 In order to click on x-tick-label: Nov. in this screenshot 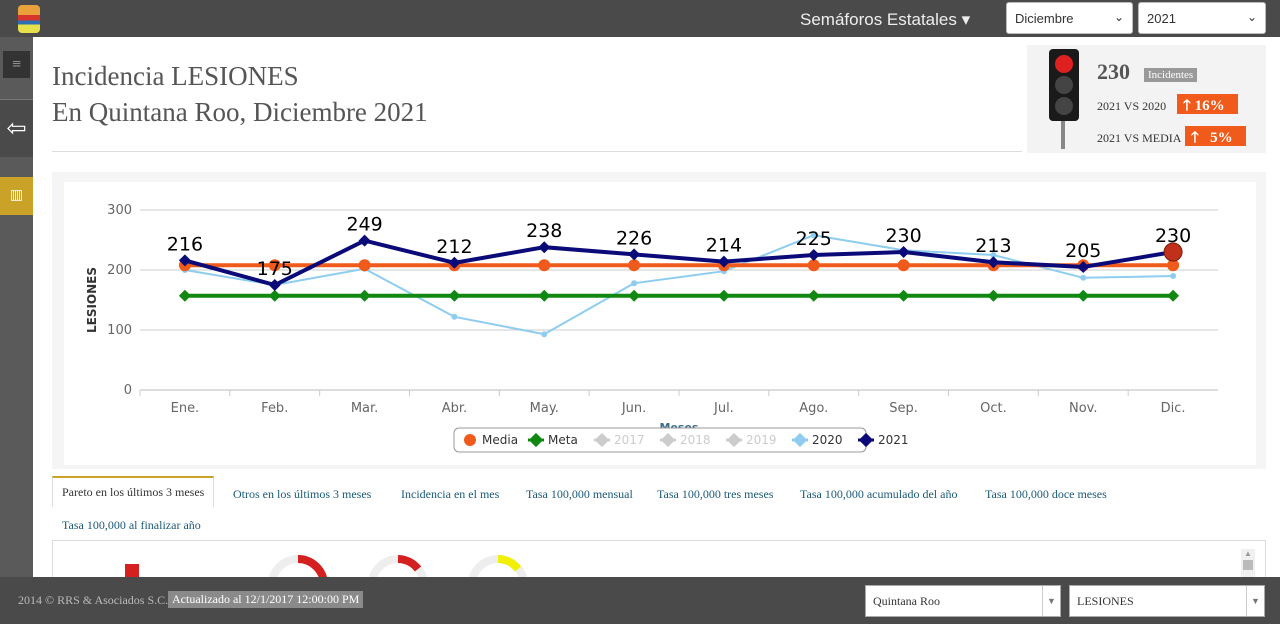, I will do `click(1083, 408)`.